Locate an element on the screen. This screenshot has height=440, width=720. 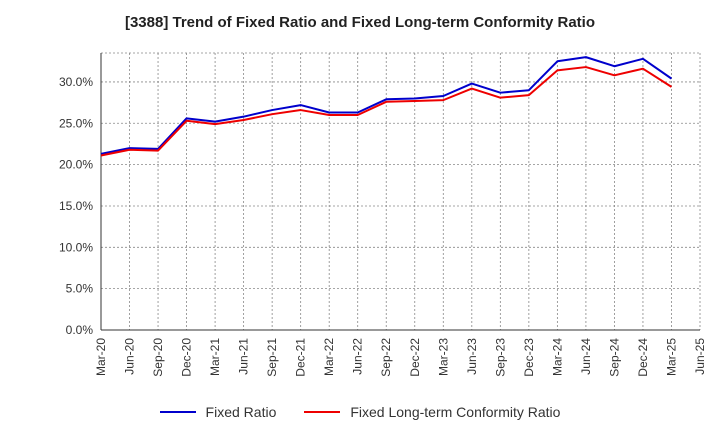
x-tick-label: Dec-23 is located at coordinates (529, 357).